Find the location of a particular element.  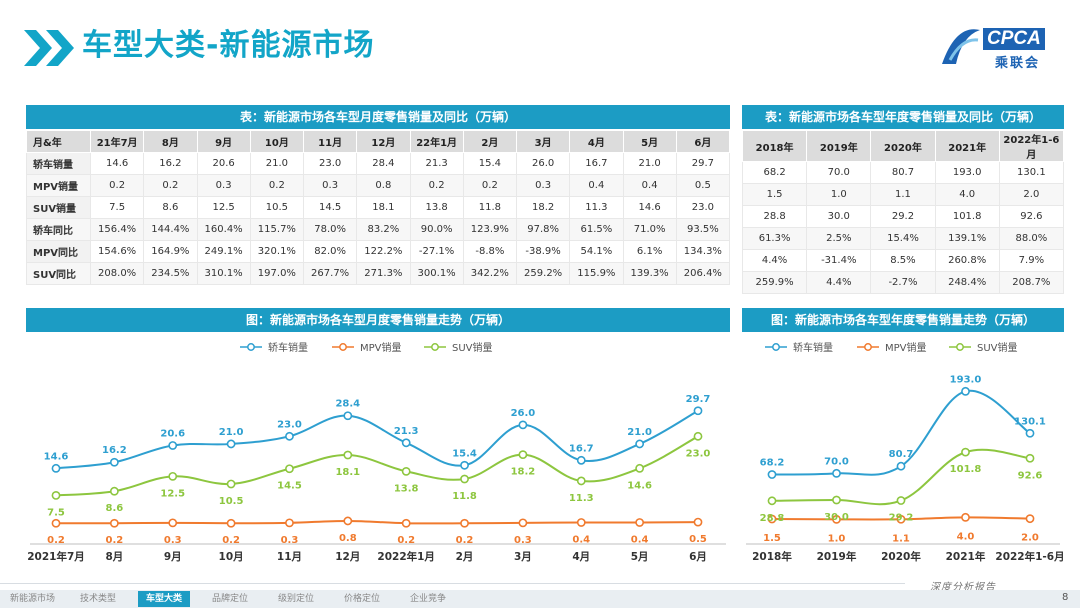

table-cell: 115.9% is located at coordinates (596, 273).